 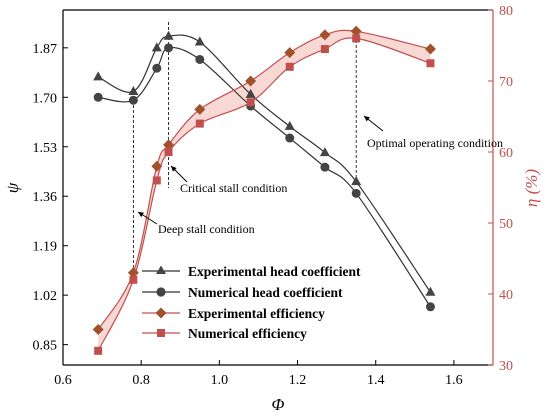 I want to click on y-right-tick-label: 80, so click(x=506, y=11).